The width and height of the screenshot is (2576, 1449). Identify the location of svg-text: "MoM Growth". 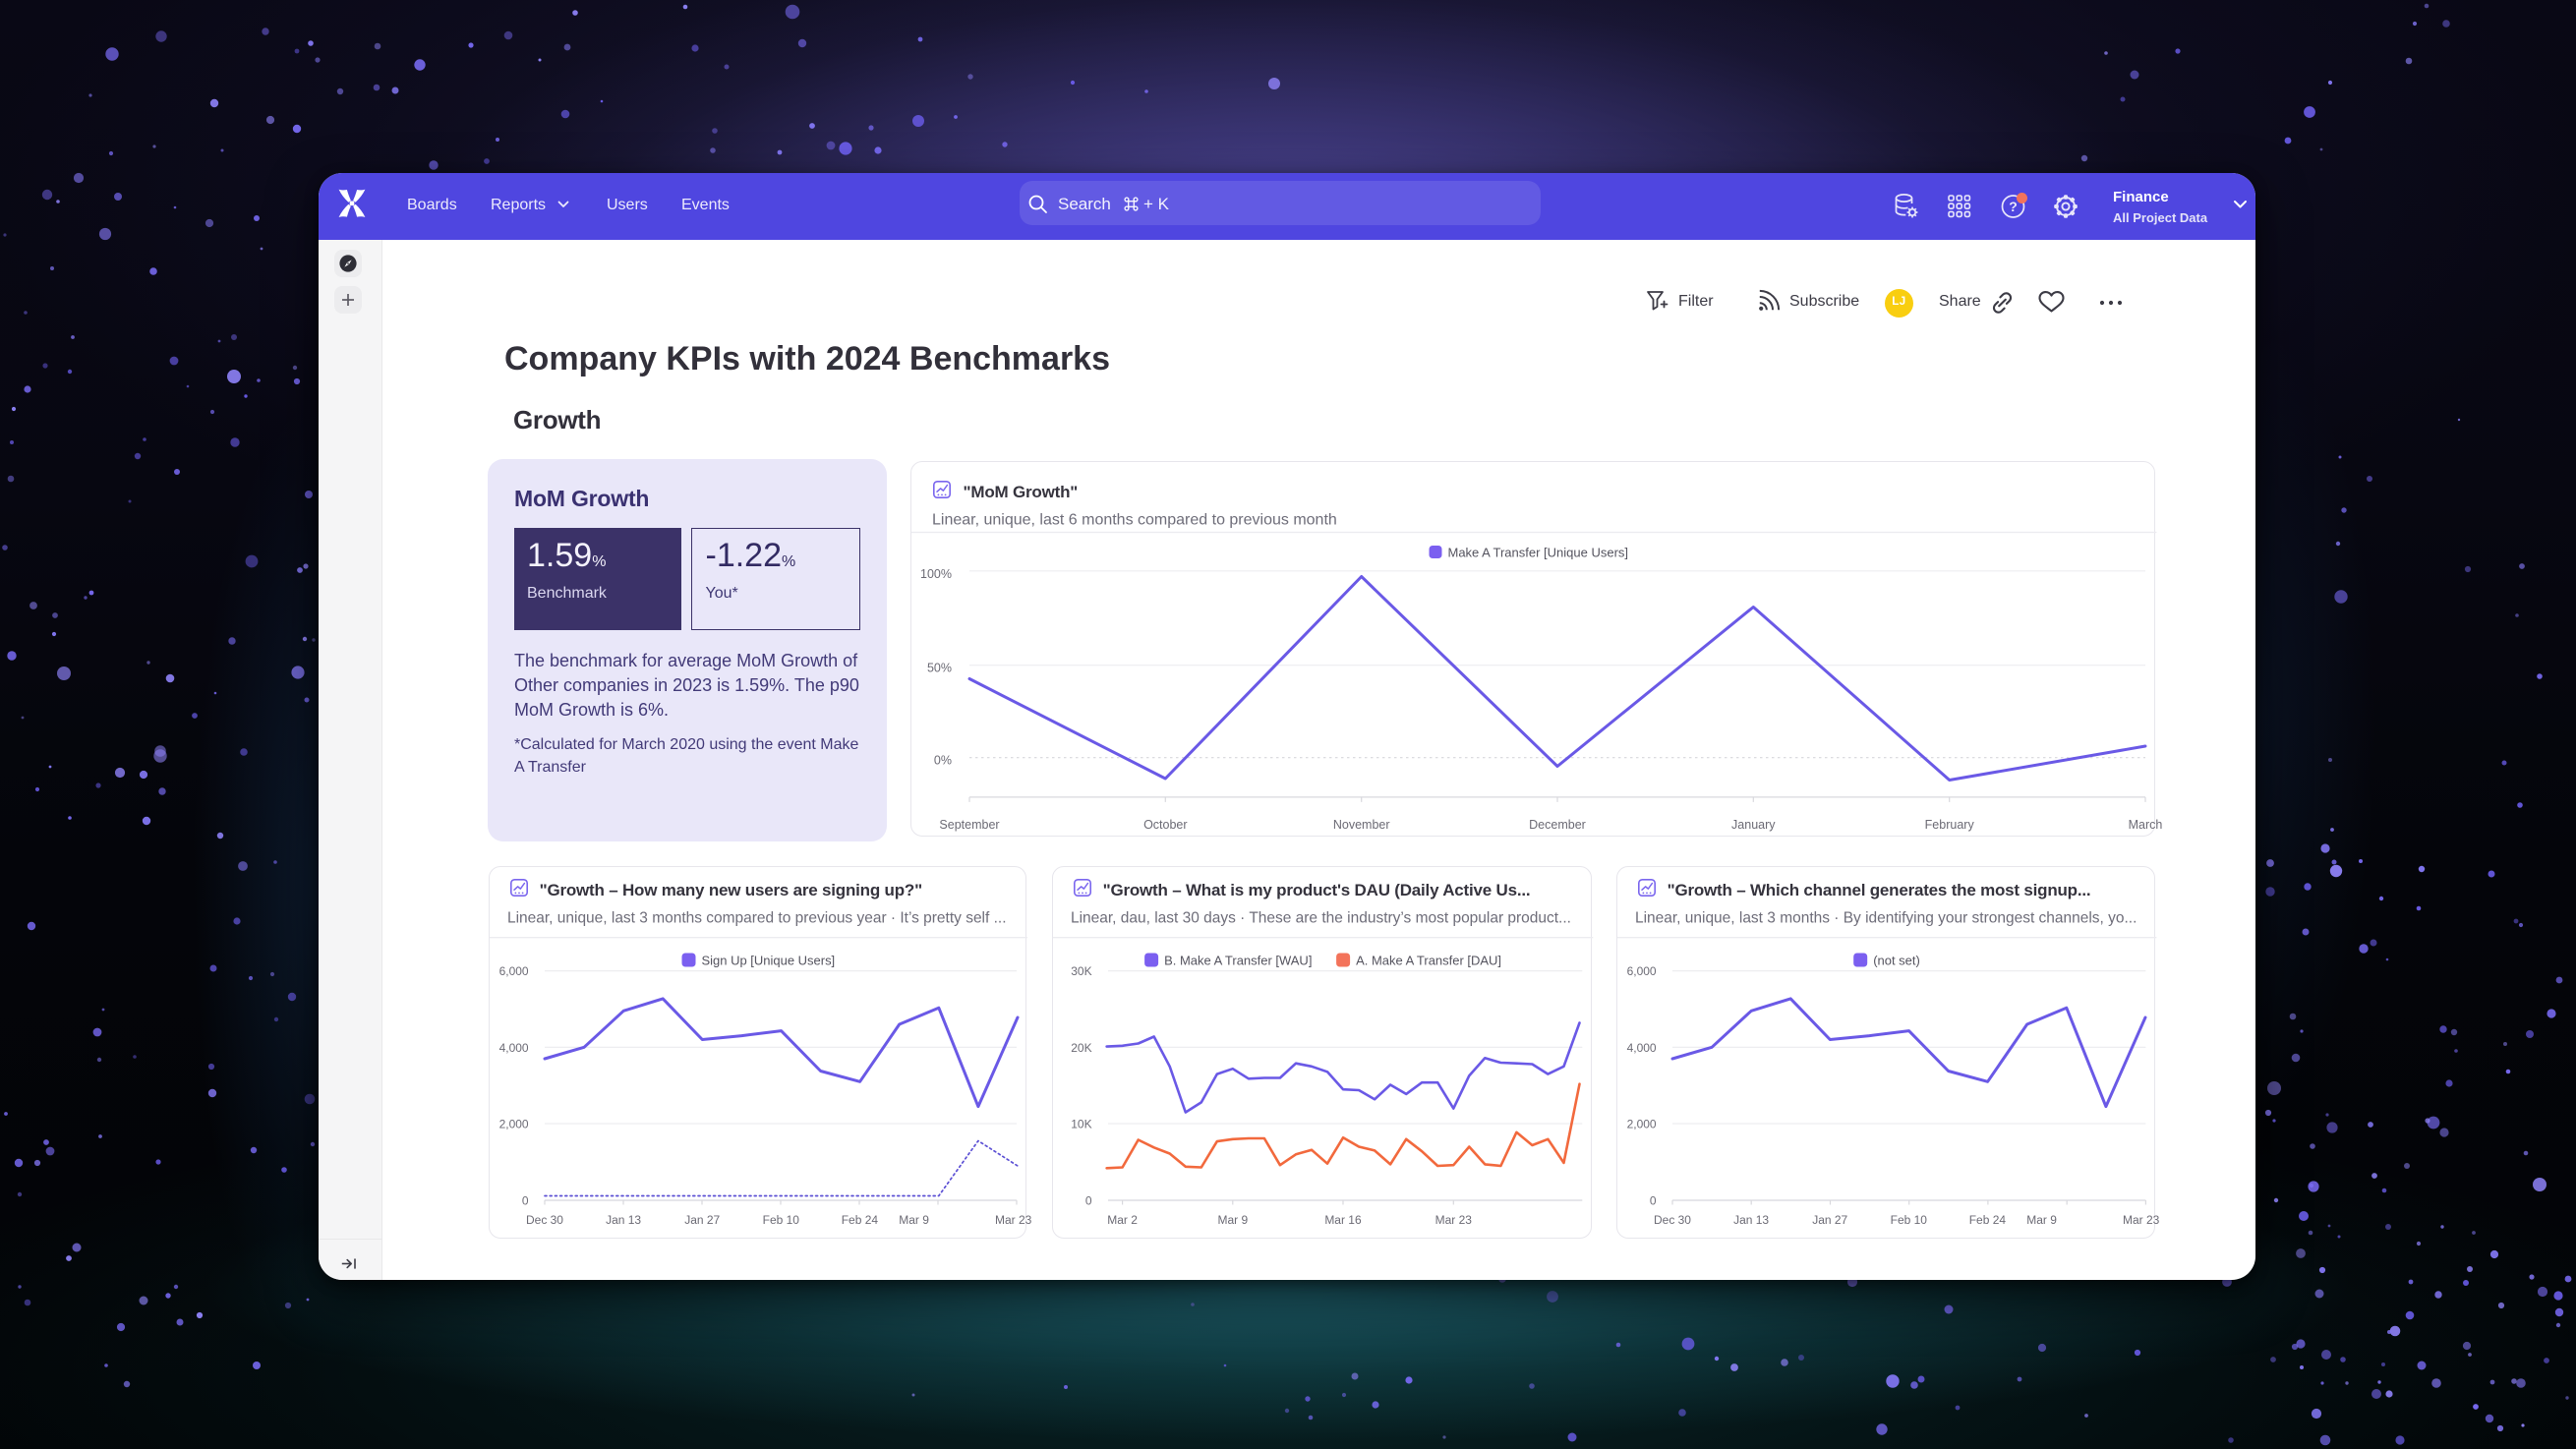
(1020, 491).